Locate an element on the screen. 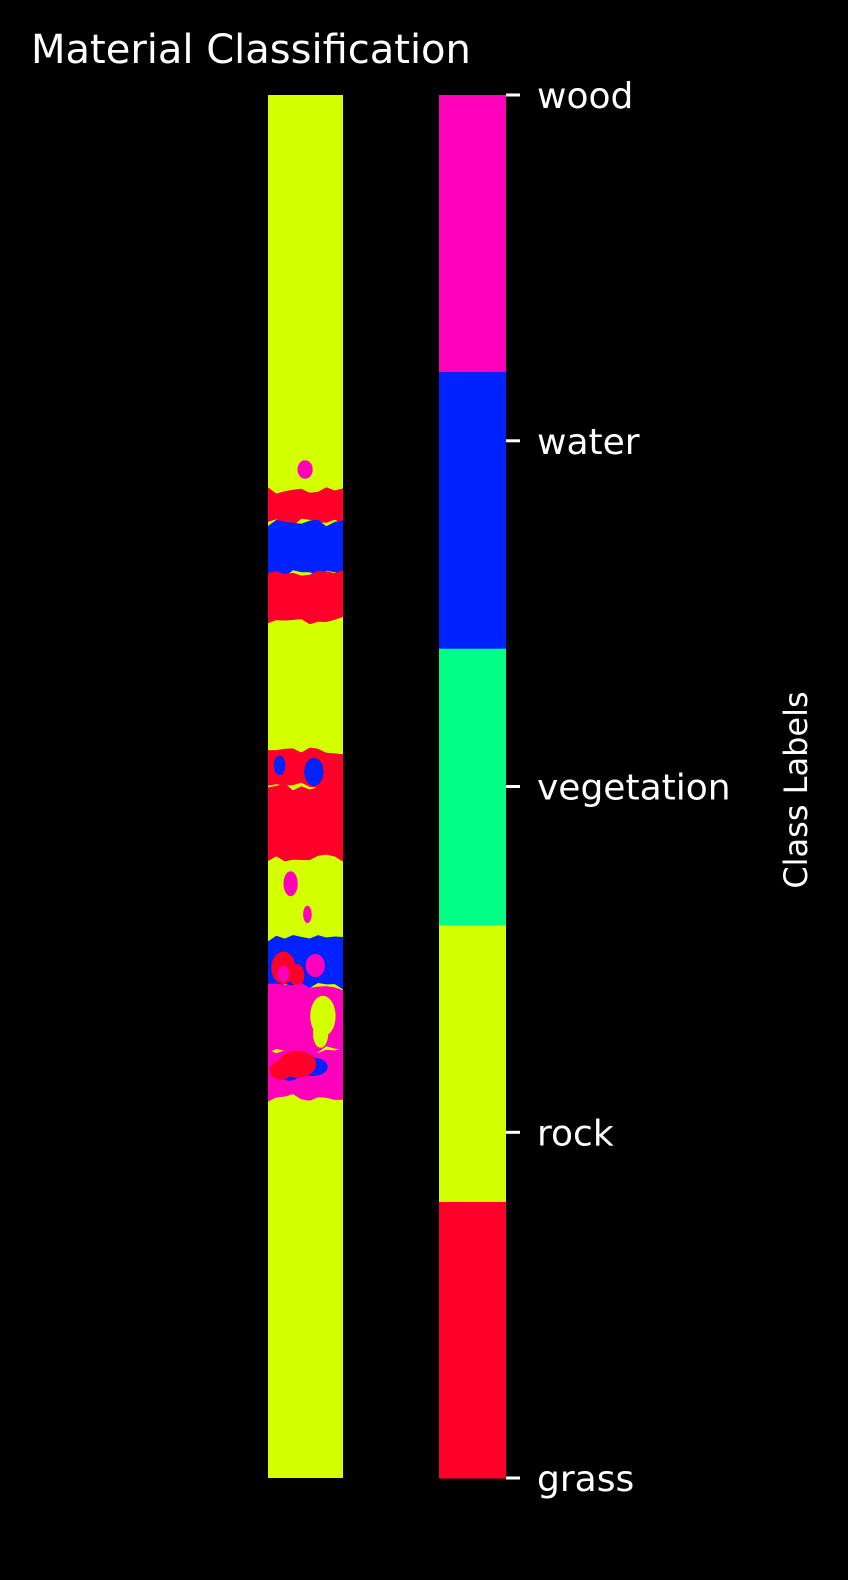 This screenshot has width=848, height=1580. colorbar-tick-label: wood is located at coordinates (585, 96).